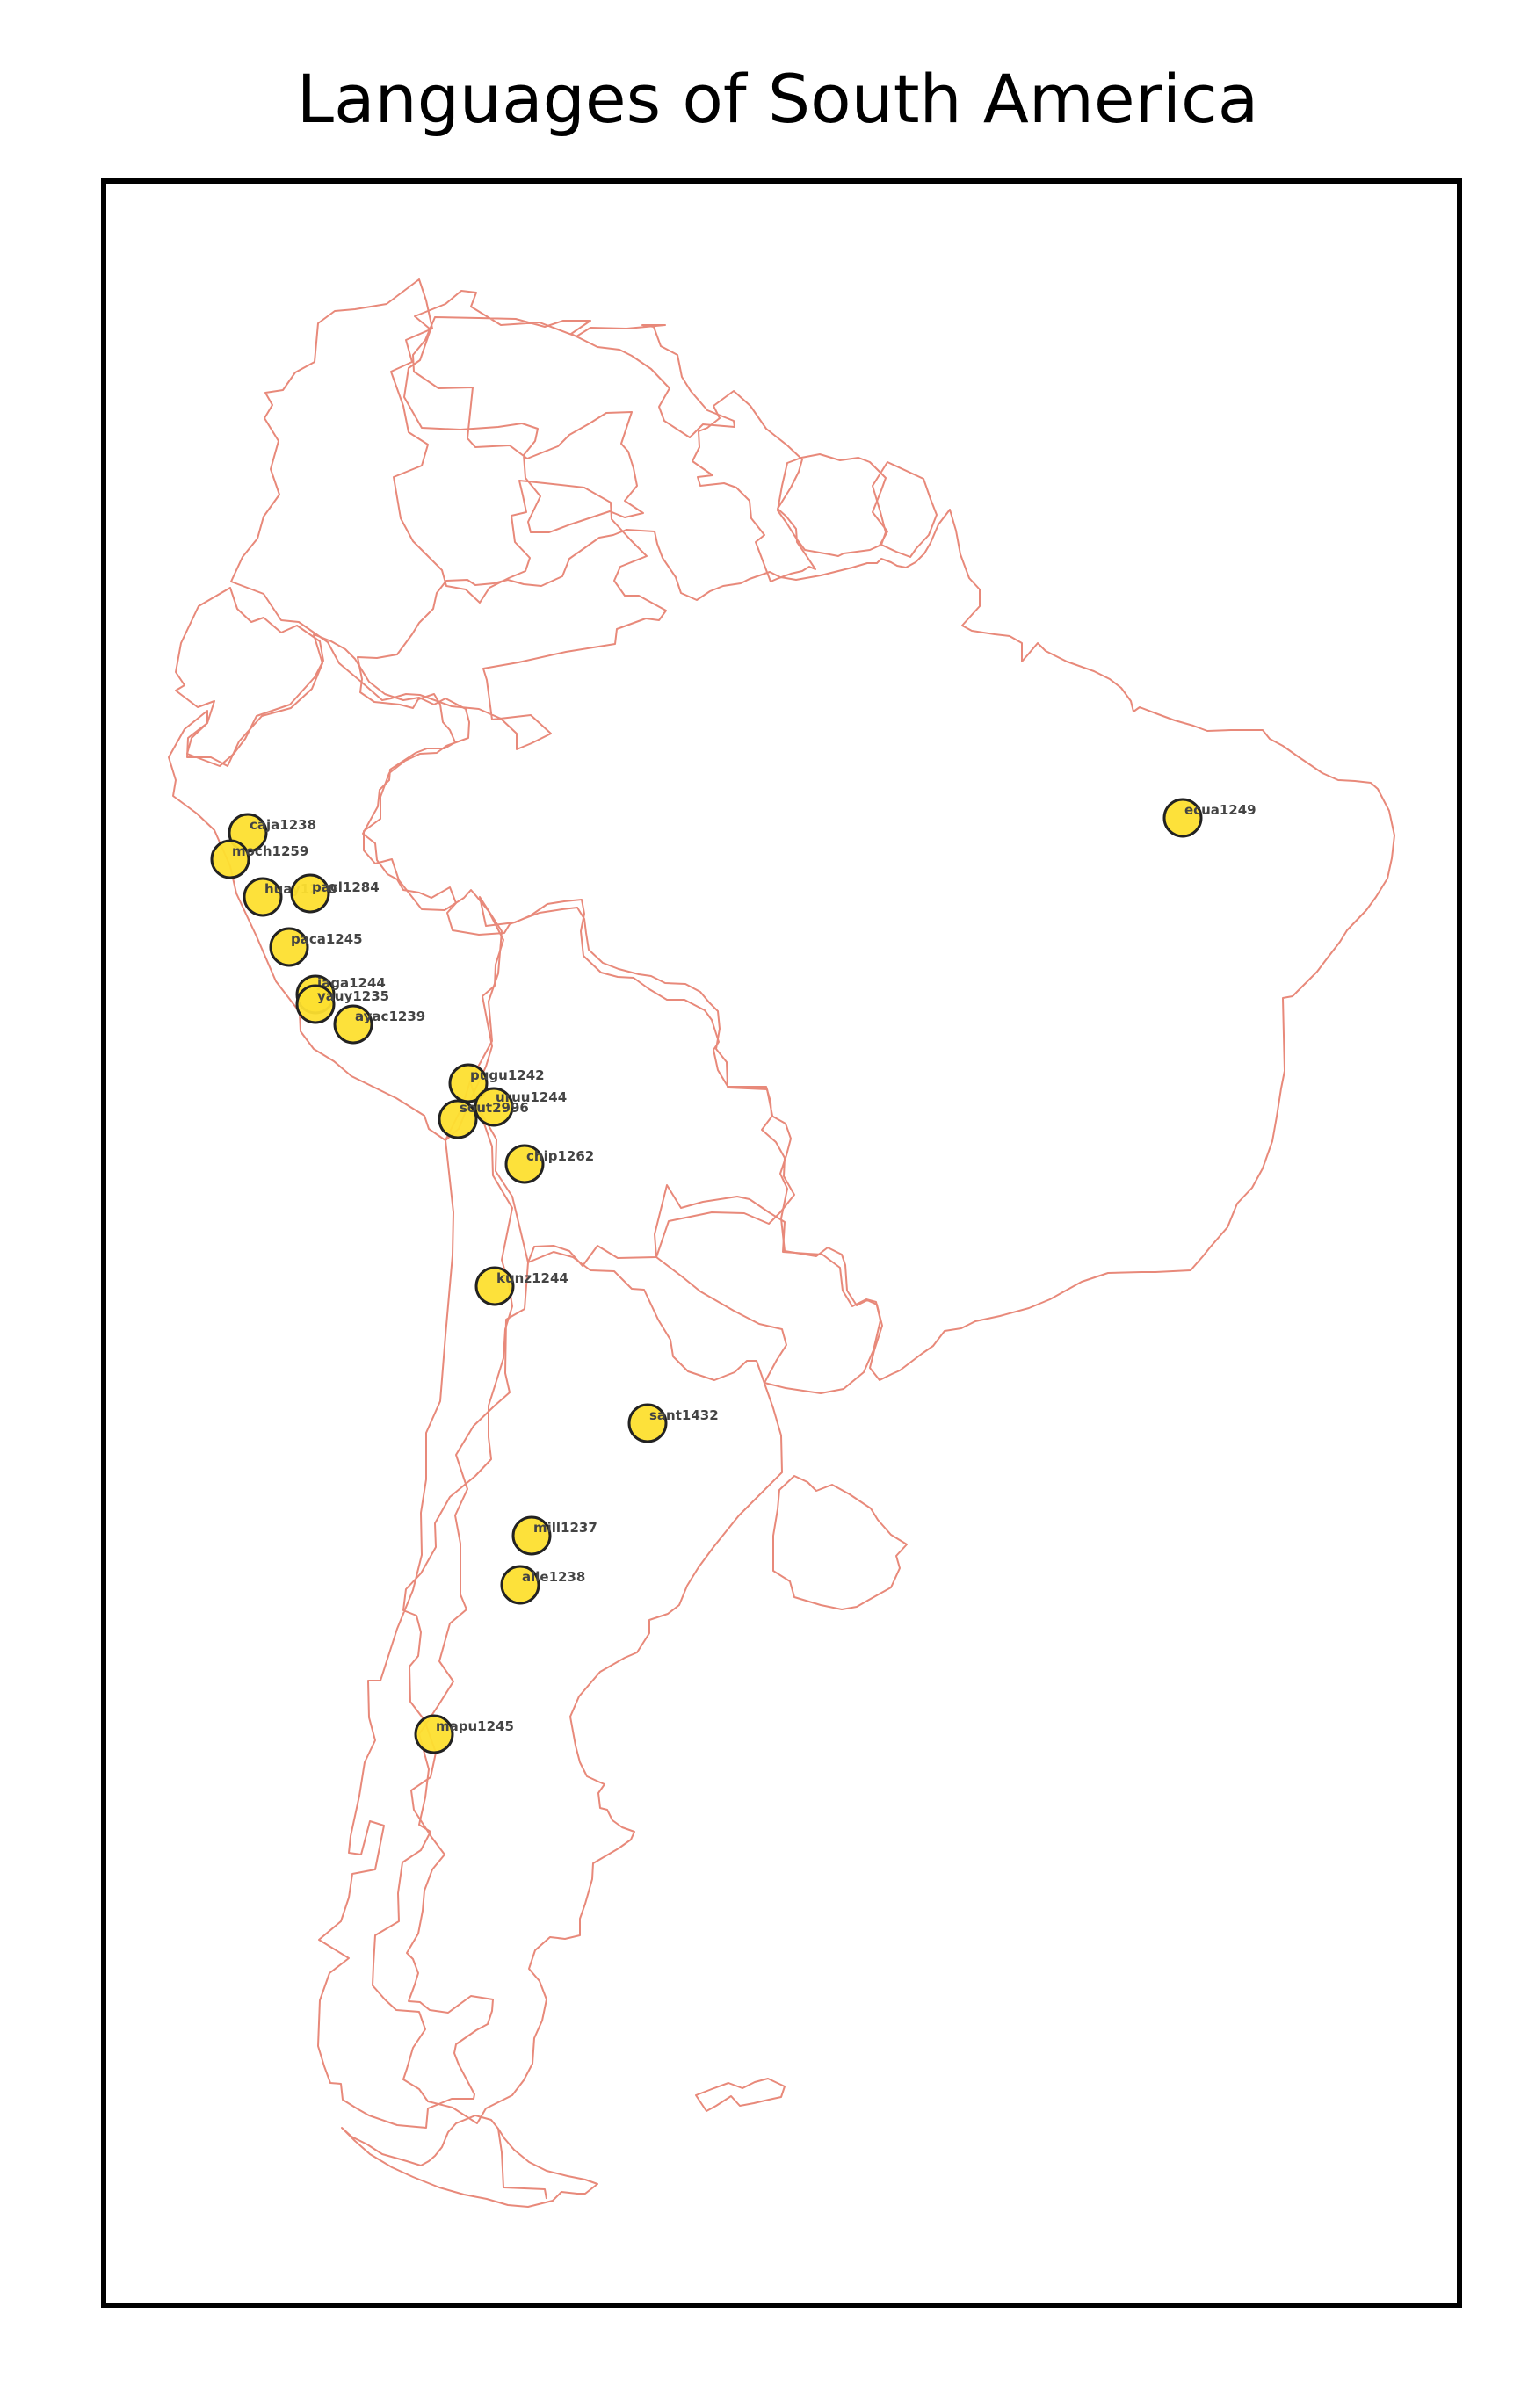  I want to click on language-label-caja1238: caja1238, so click(283, 825).